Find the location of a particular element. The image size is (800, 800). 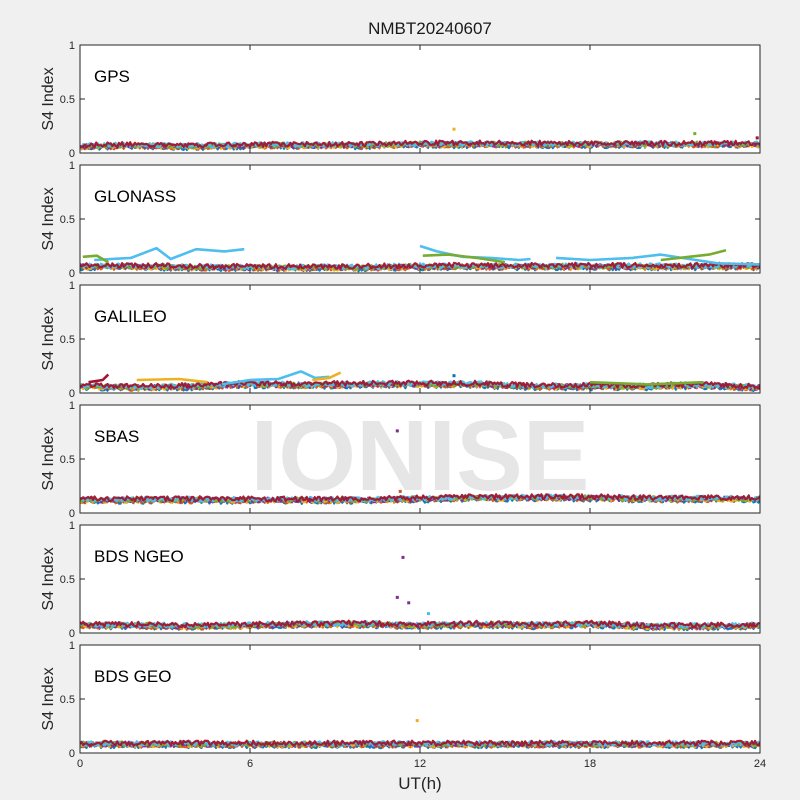

x-tick-label: 24 is located at coordinates (760, 764).